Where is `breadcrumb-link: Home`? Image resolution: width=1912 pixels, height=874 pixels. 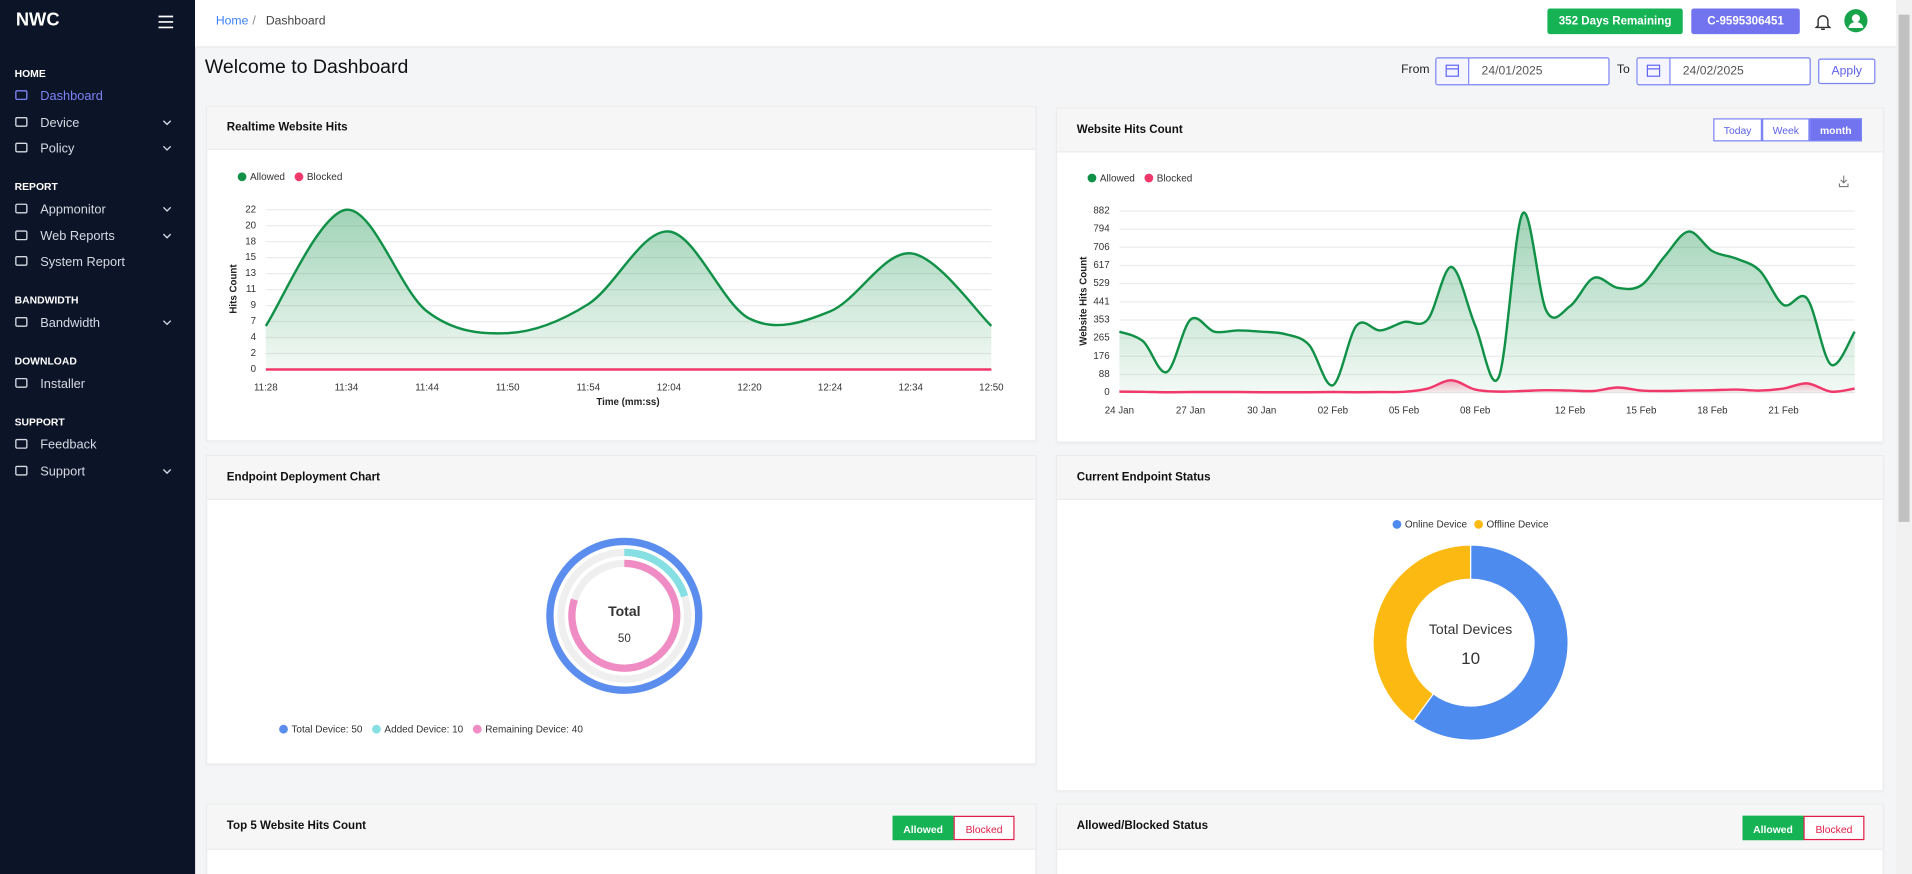 breadcrumb-link: Home is located at coordinates (232, 21).